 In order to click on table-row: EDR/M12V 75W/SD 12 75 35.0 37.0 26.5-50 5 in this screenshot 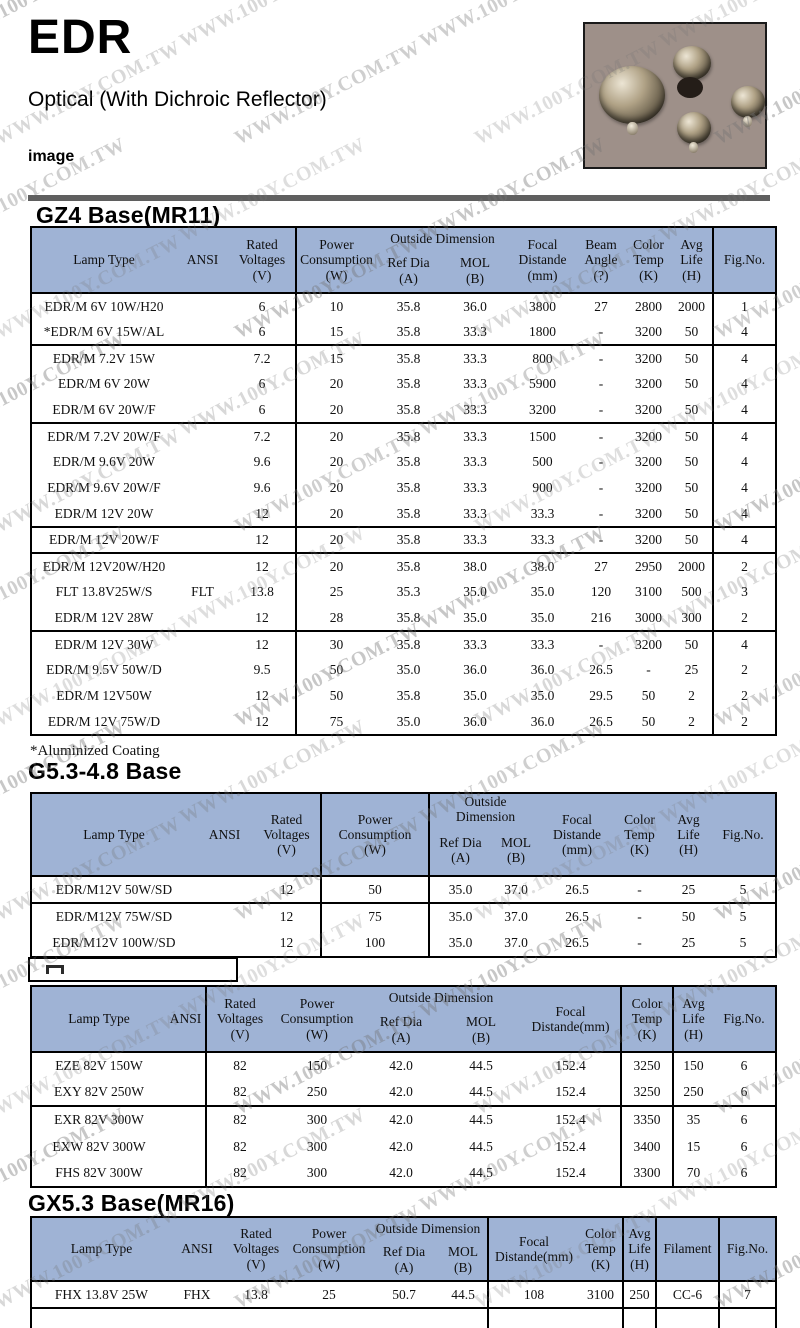, I will do `click(403, 916)`.